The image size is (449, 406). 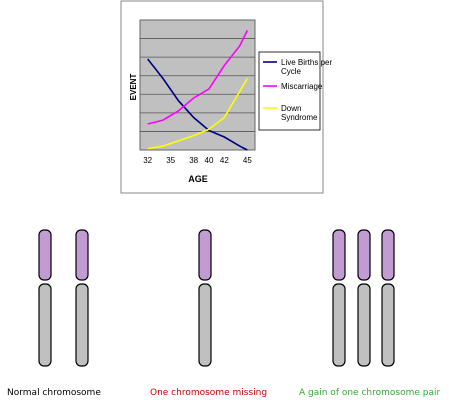 I want to click on legend-entry: Live Births per Cycle, so click(x=306, y=67).